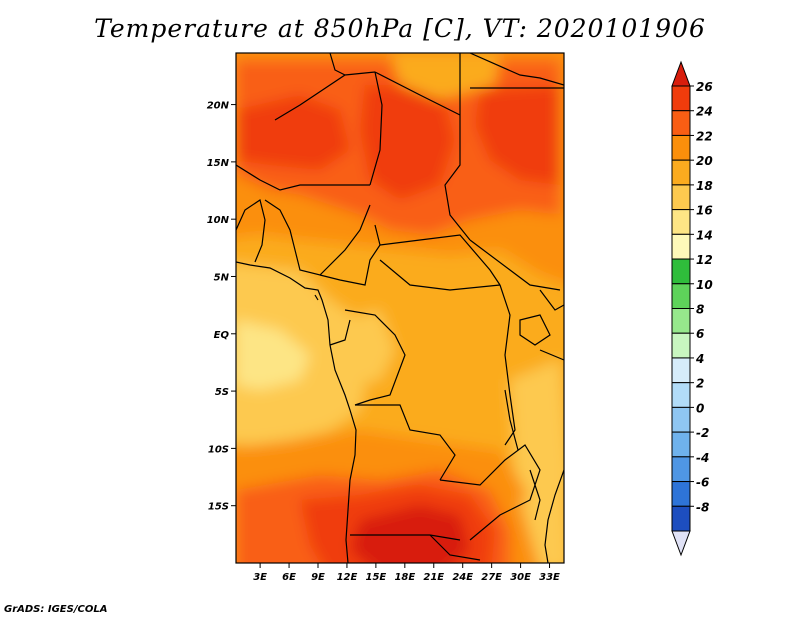  Describe the element at coordinates (700, 384) in the screenshot. I see `colorbar-label: 2` at that location.